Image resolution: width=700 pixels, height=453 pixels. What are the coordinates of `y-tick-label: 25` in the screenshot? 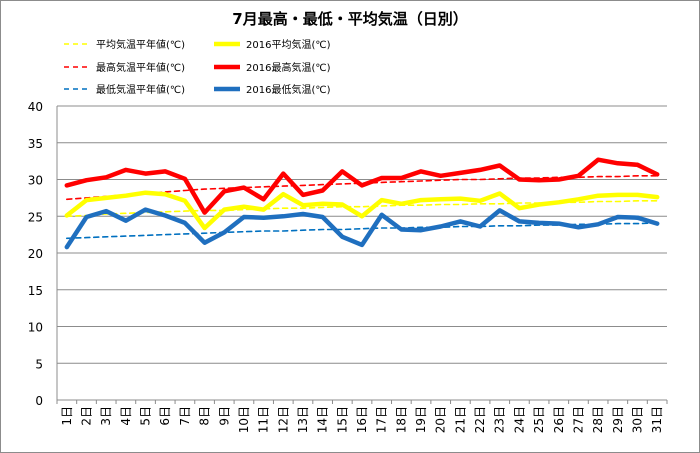 It's located at (35, 217).